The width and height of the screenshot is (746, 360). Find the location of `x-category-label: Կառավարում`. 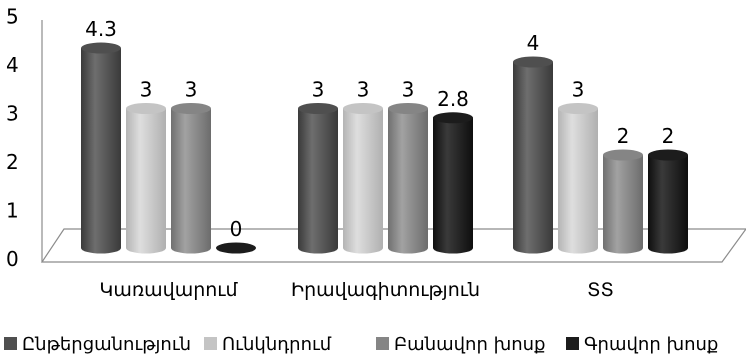

x-category-label: Կառավարում is located at coordinates (168, 290).